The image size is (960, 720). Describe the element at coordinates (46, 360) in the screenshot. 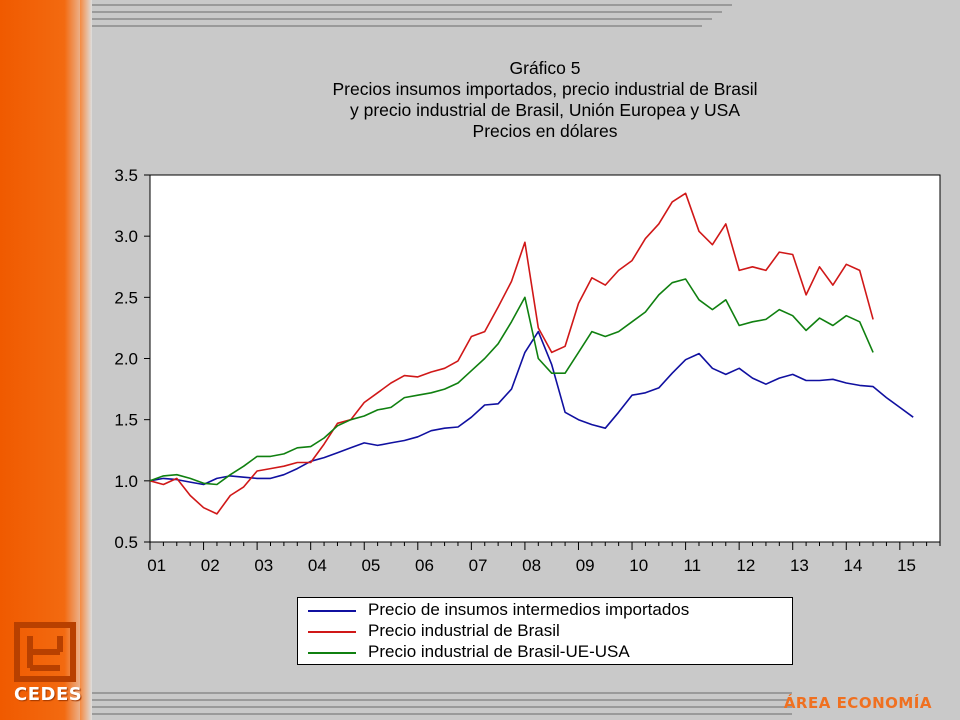

I see `sidebar` at that location.